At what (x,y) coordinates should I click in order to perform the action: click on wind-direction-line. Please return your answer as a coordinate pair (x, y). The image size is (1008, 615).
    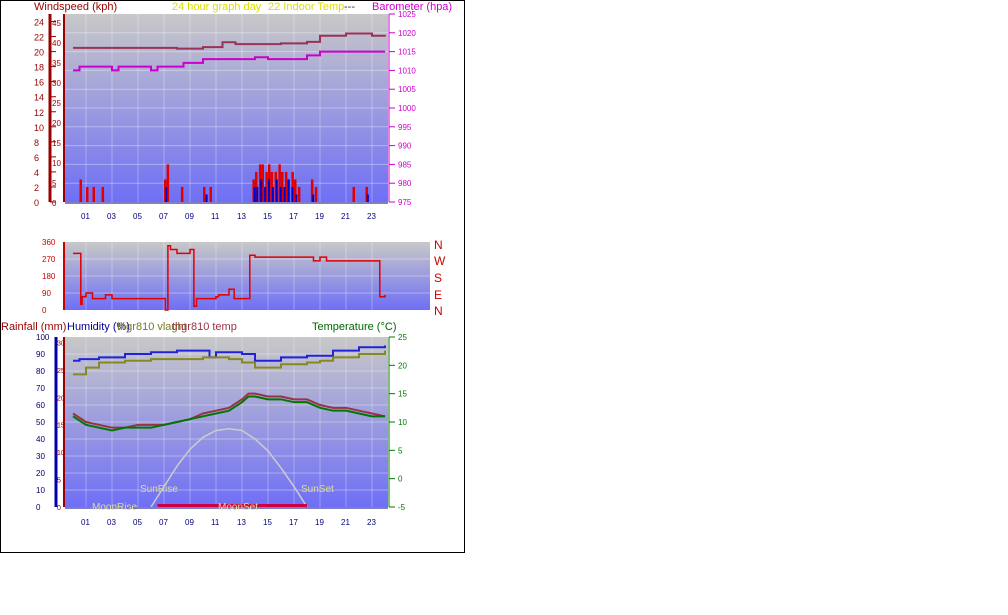
    Looking at the image, I should click on (229, 278).